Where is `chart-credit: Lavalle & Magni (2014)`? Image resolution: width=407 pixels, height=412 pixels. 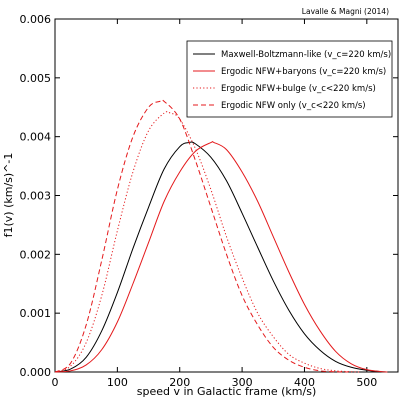
chart-credit: Lavalle & Magni (2014) is located at coordinates (345, 11).